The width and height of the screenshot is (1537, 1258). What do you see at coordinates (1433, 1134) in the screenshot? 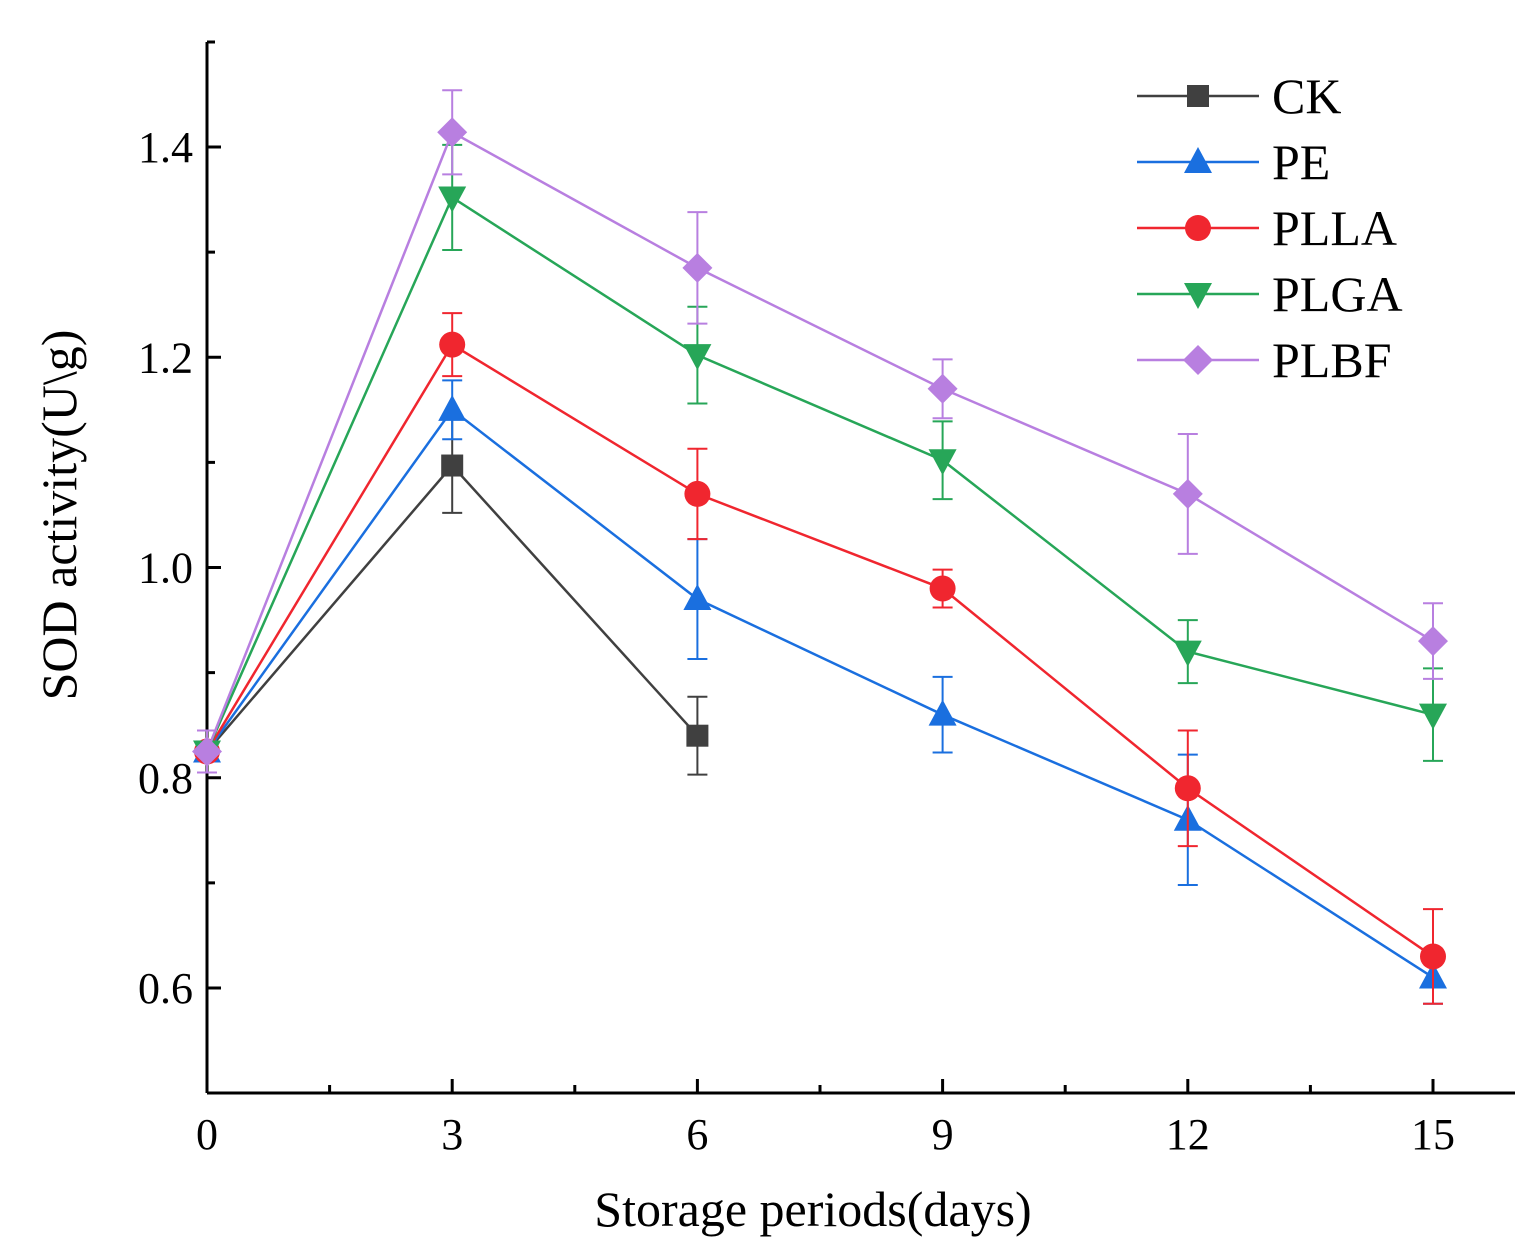
I see `x-tick-label: 15` at bounding box center [1433, 1134].